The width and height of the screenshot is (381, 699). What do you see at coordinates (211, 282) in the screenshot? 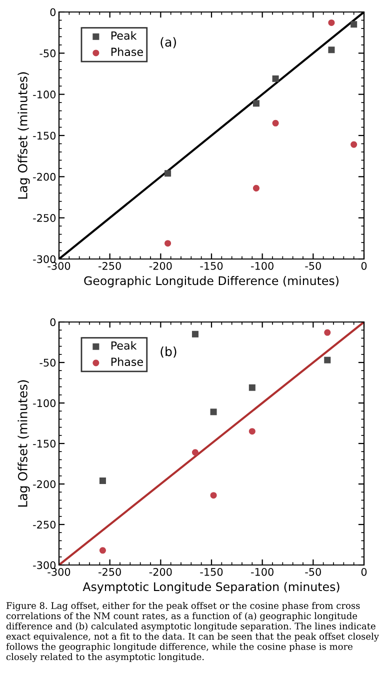
I see `x-axis-title: Geographic Longitude Difference (minutes)` at bounding box center [211, 282].